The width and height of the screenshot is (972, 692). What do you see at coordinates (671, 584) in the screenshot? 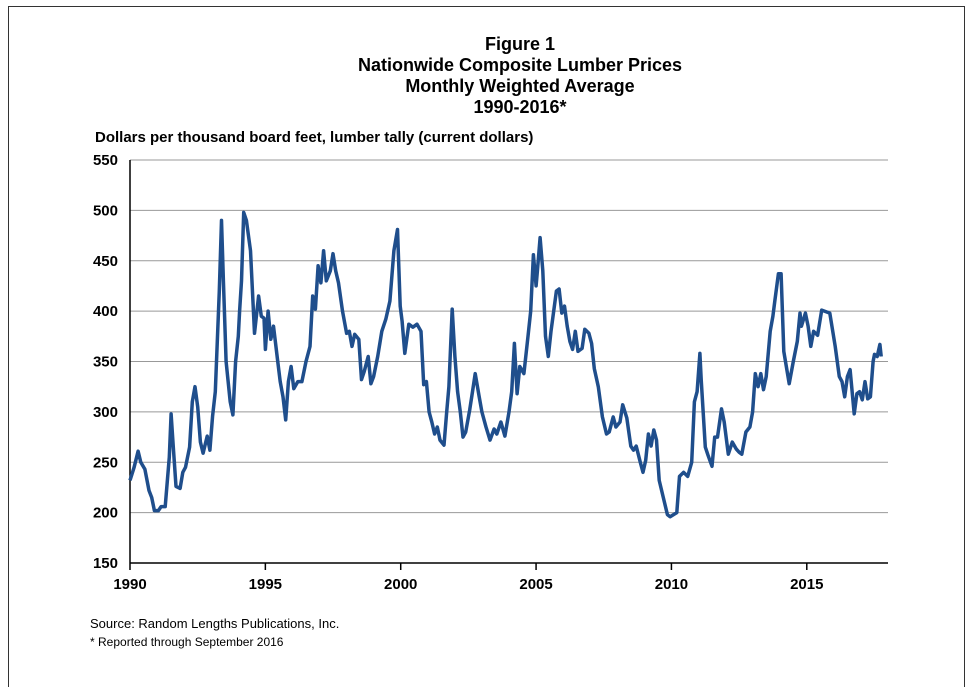
I see `x-tick-label: 2010` at bounding box center [671, 584].